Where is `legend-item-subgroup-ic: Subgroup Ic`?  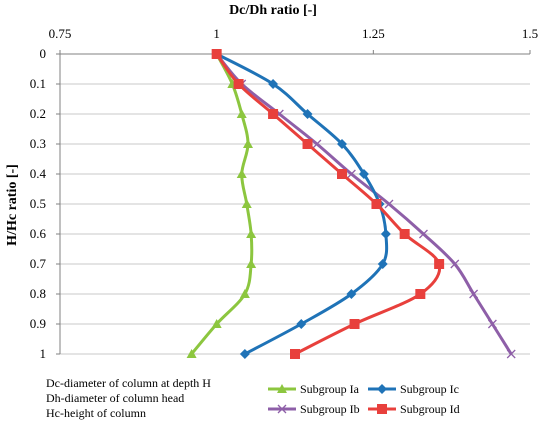
legend-item-subgroup-ic: Subgroup Ic is located at coordinates (413, 389).